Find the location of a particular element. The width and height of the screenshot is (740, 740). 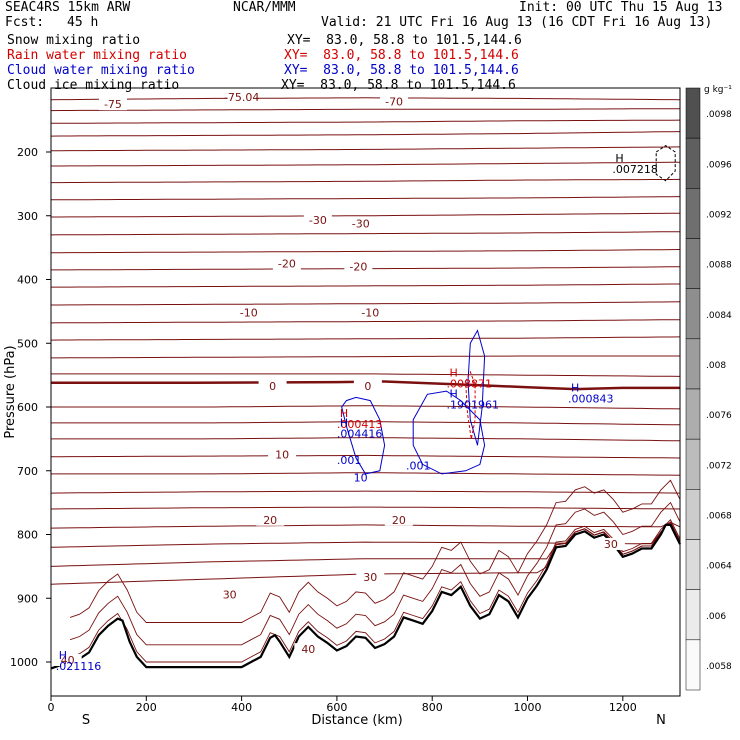

x-tick-label: 200 is located at coordinates (146, 707).